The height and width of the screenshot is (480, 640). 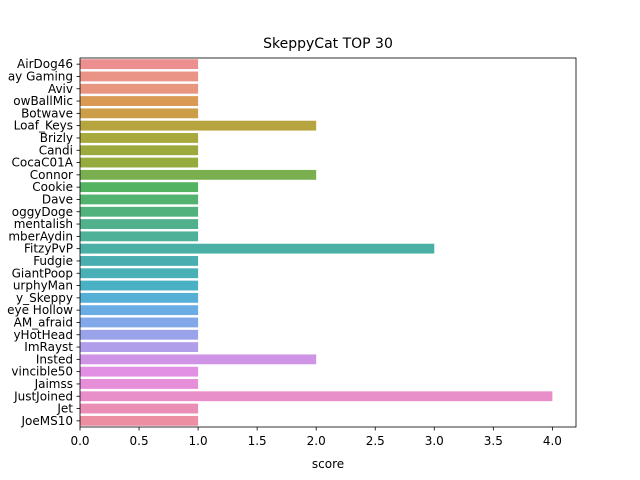 What do you see at coordinates (43, 101) in the screenshot?
I see `y-tick-label: owBallMic` at bounding box center [43, 101].